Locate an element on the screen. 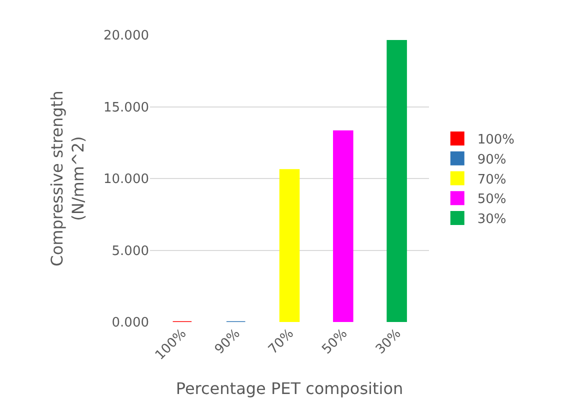  legend-label: 70% is located at coordinates (491, 180).